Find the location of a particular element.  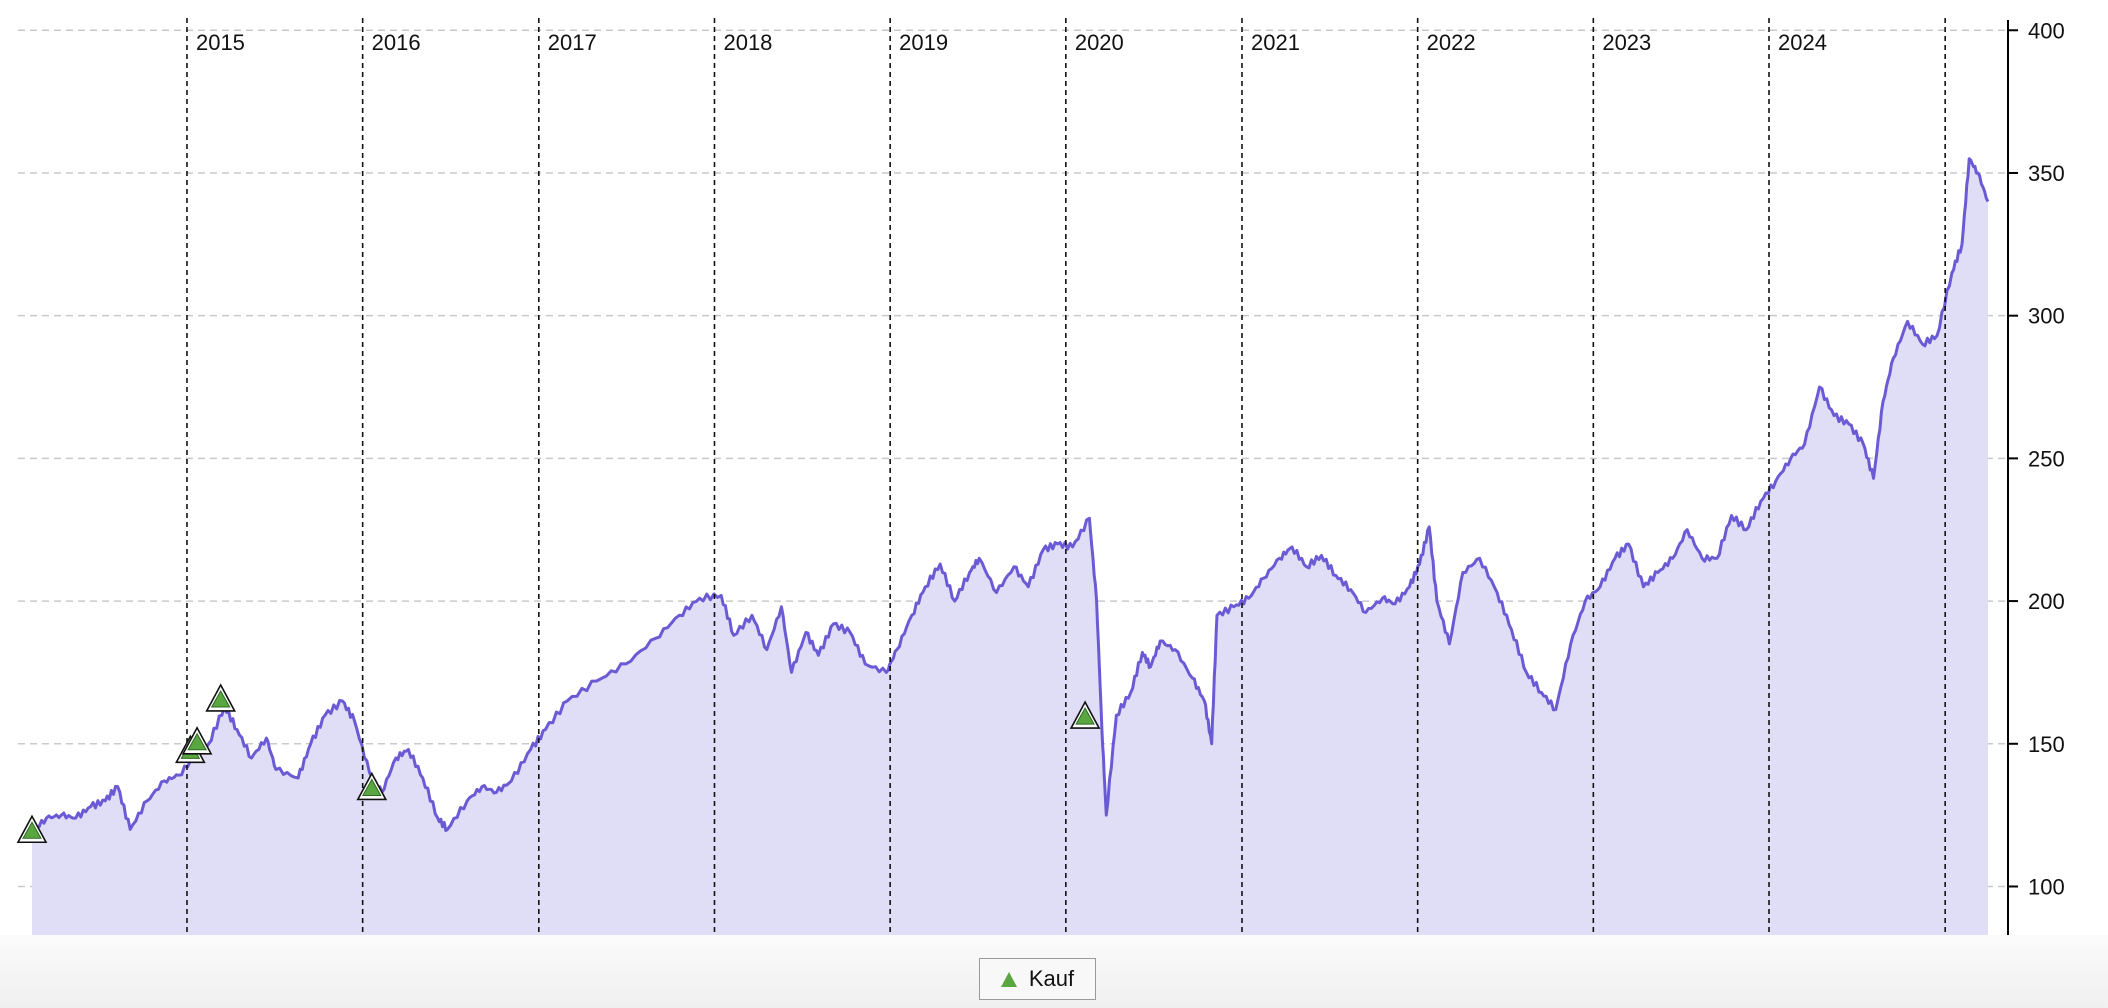

marker-layer is located at coordinates (558, 763).